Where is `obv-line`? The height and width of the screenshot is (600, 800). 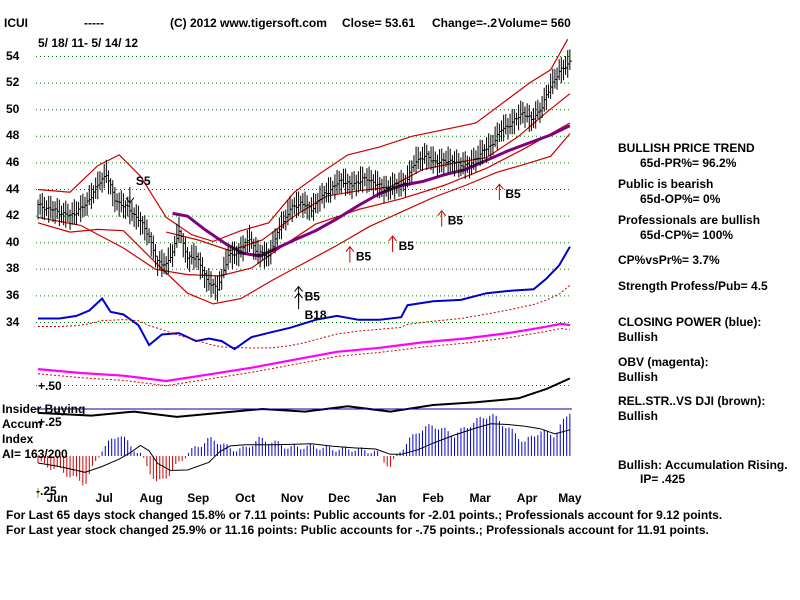
obv-line is located at coordinates (304, 352).